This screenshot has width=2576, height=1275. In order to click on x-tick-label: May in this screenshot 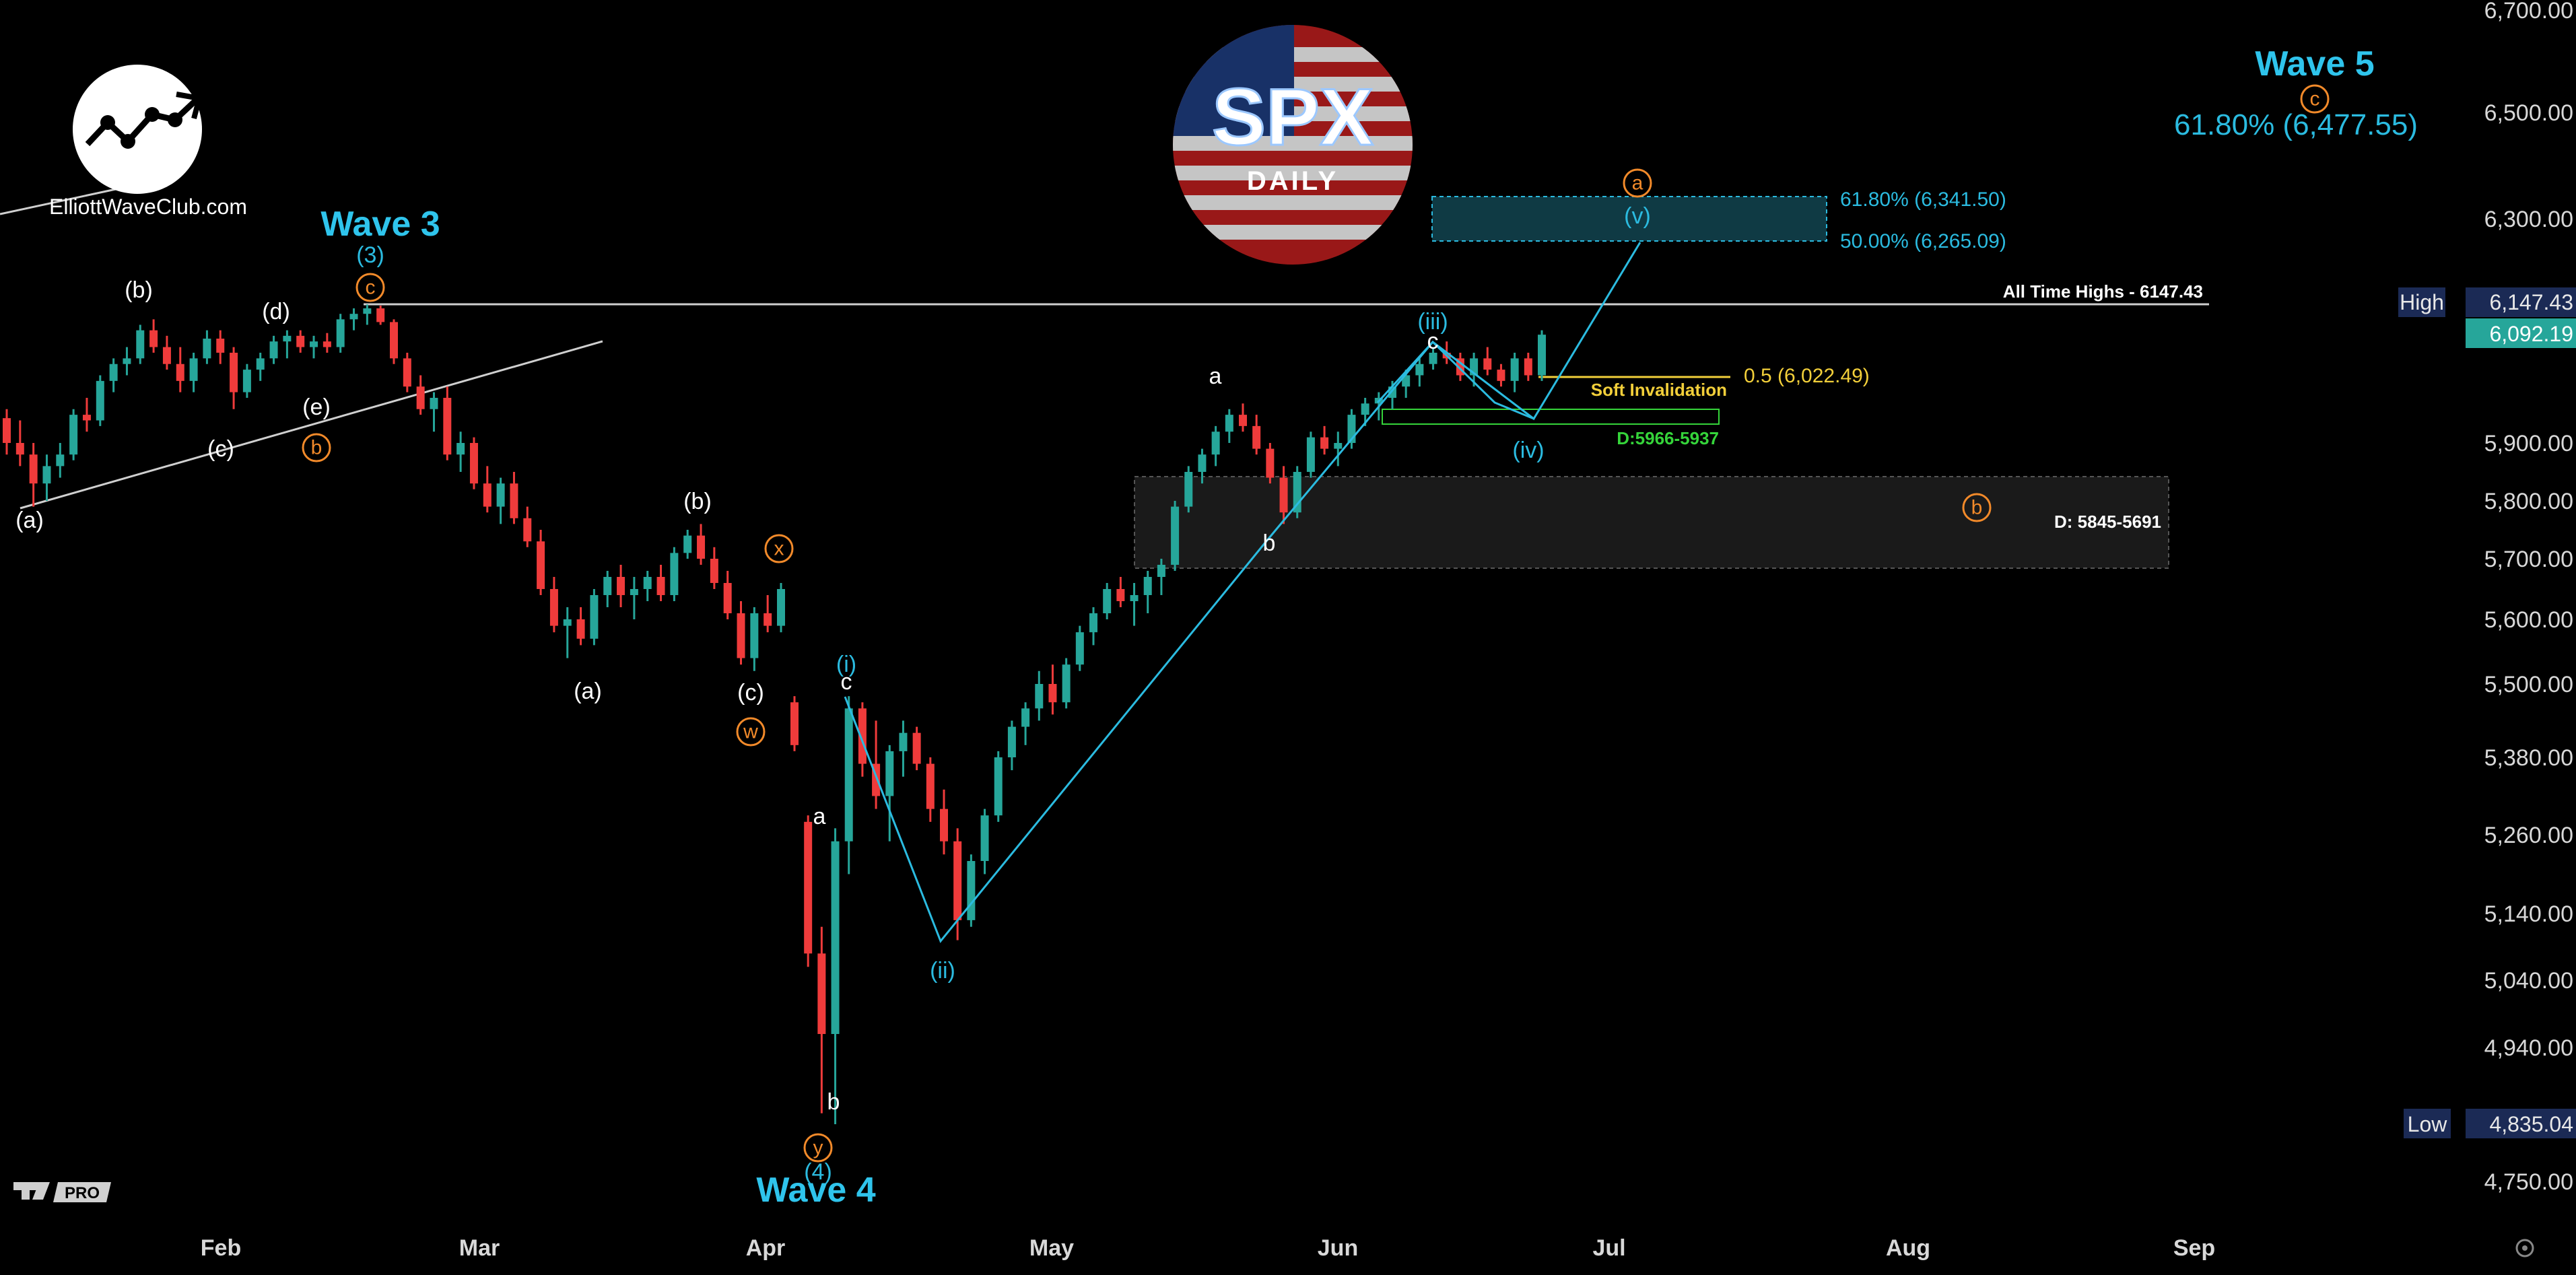, I will do `click(1051, 1248)`.